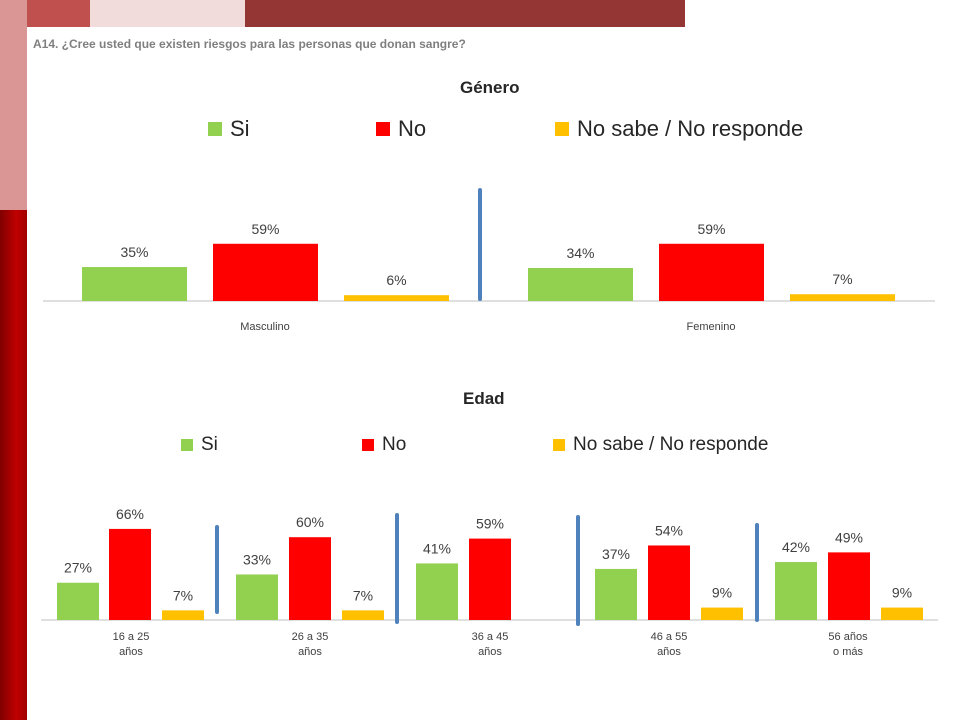 Image resolution: width=960 pixels, height=720 pixels. I want to click on data-label-no: 66%, so click(130, 514).